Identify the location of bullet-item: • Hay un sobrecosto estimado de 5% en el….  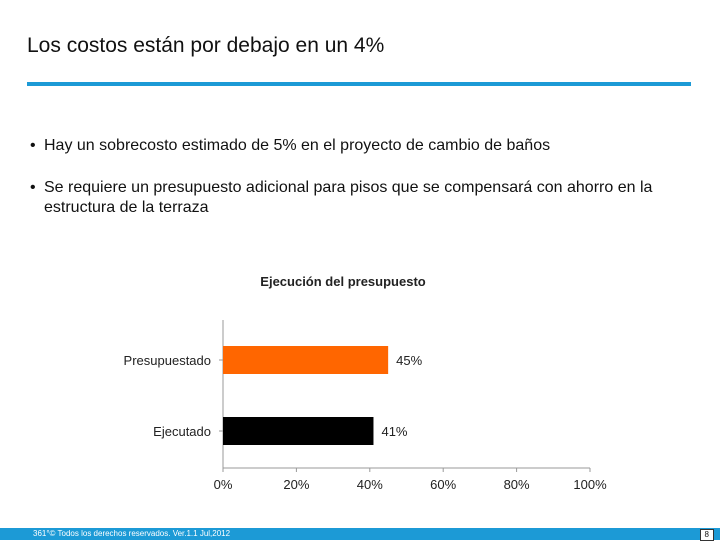
(350, 146).